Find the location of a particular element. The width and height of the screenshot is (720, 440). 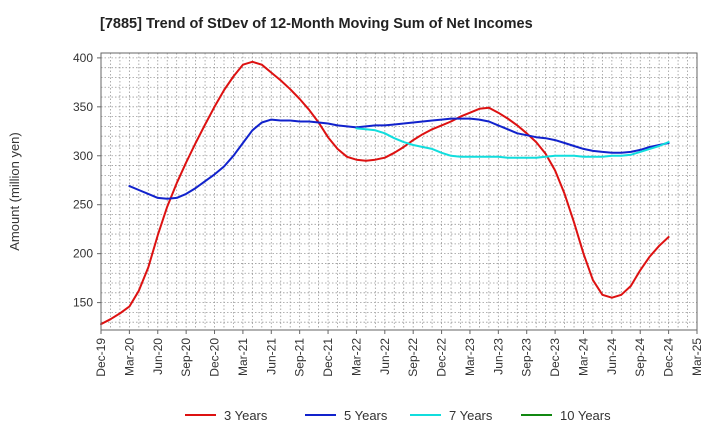

legend-label: 10 Years is located at coordinates (585, 415).